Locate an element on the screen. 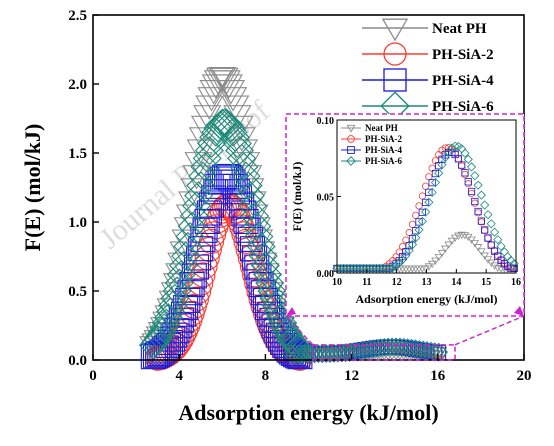  legend-marker is located at coordinates (395, 80).